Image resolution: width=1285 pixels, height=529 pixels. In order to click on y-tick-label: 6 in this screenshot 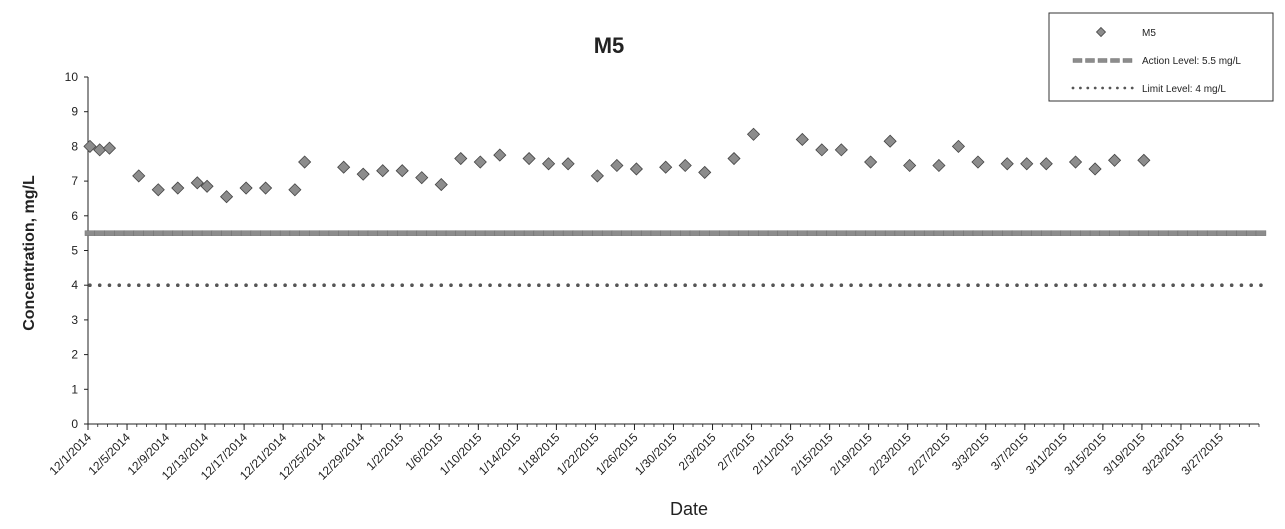, I will do `click(74, 216)`.